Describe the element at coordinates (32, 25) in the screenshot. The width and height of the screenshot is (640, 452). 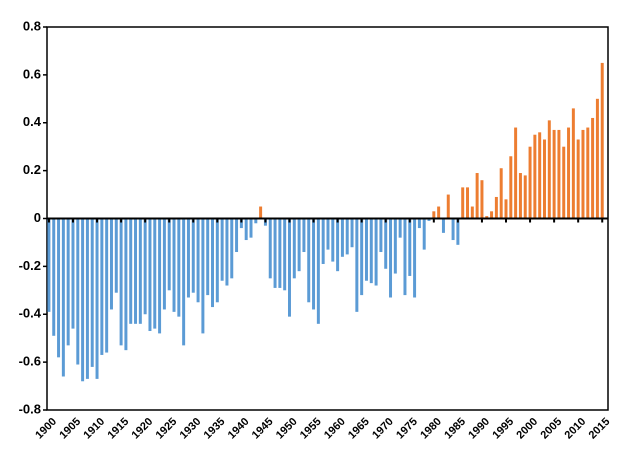
I see `y-tick-label: 0.8` at that location.